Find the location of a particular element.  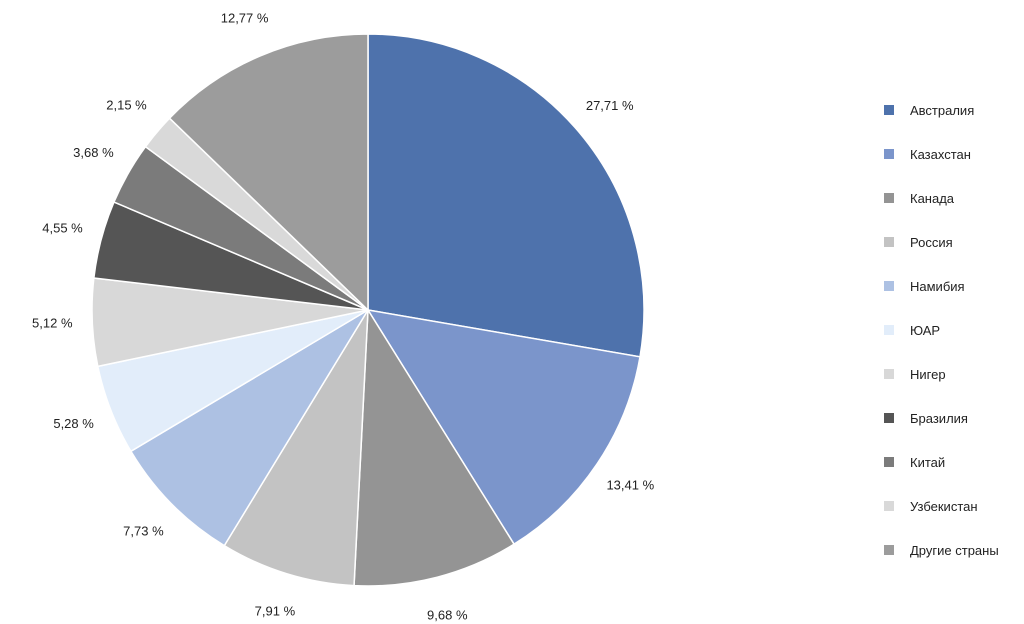

legend-label: Россия is located at coordinates (931, 242).